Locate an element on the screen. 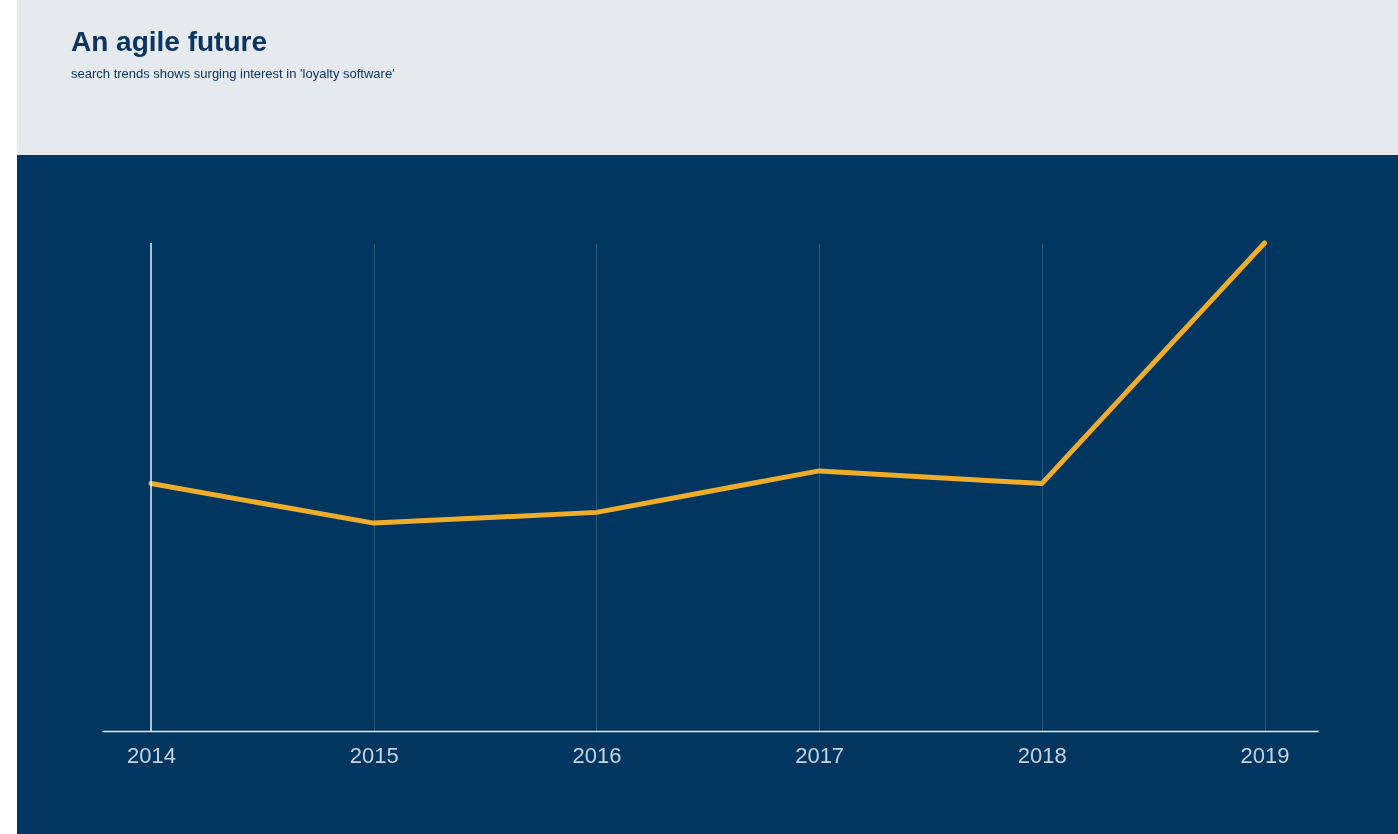  x-tick-label: 2014 is located at coordinates (151, 755).